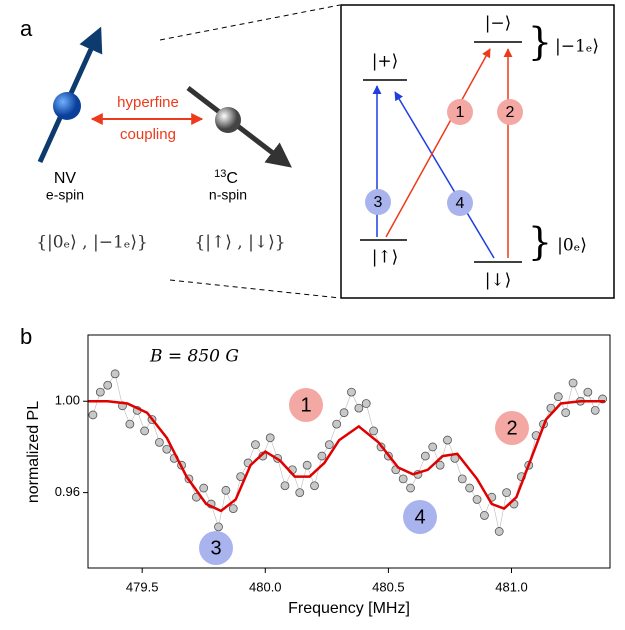  Describe the element at coordinates (220, 174) in the screenshot. I see `mass-number: 13` at that location.